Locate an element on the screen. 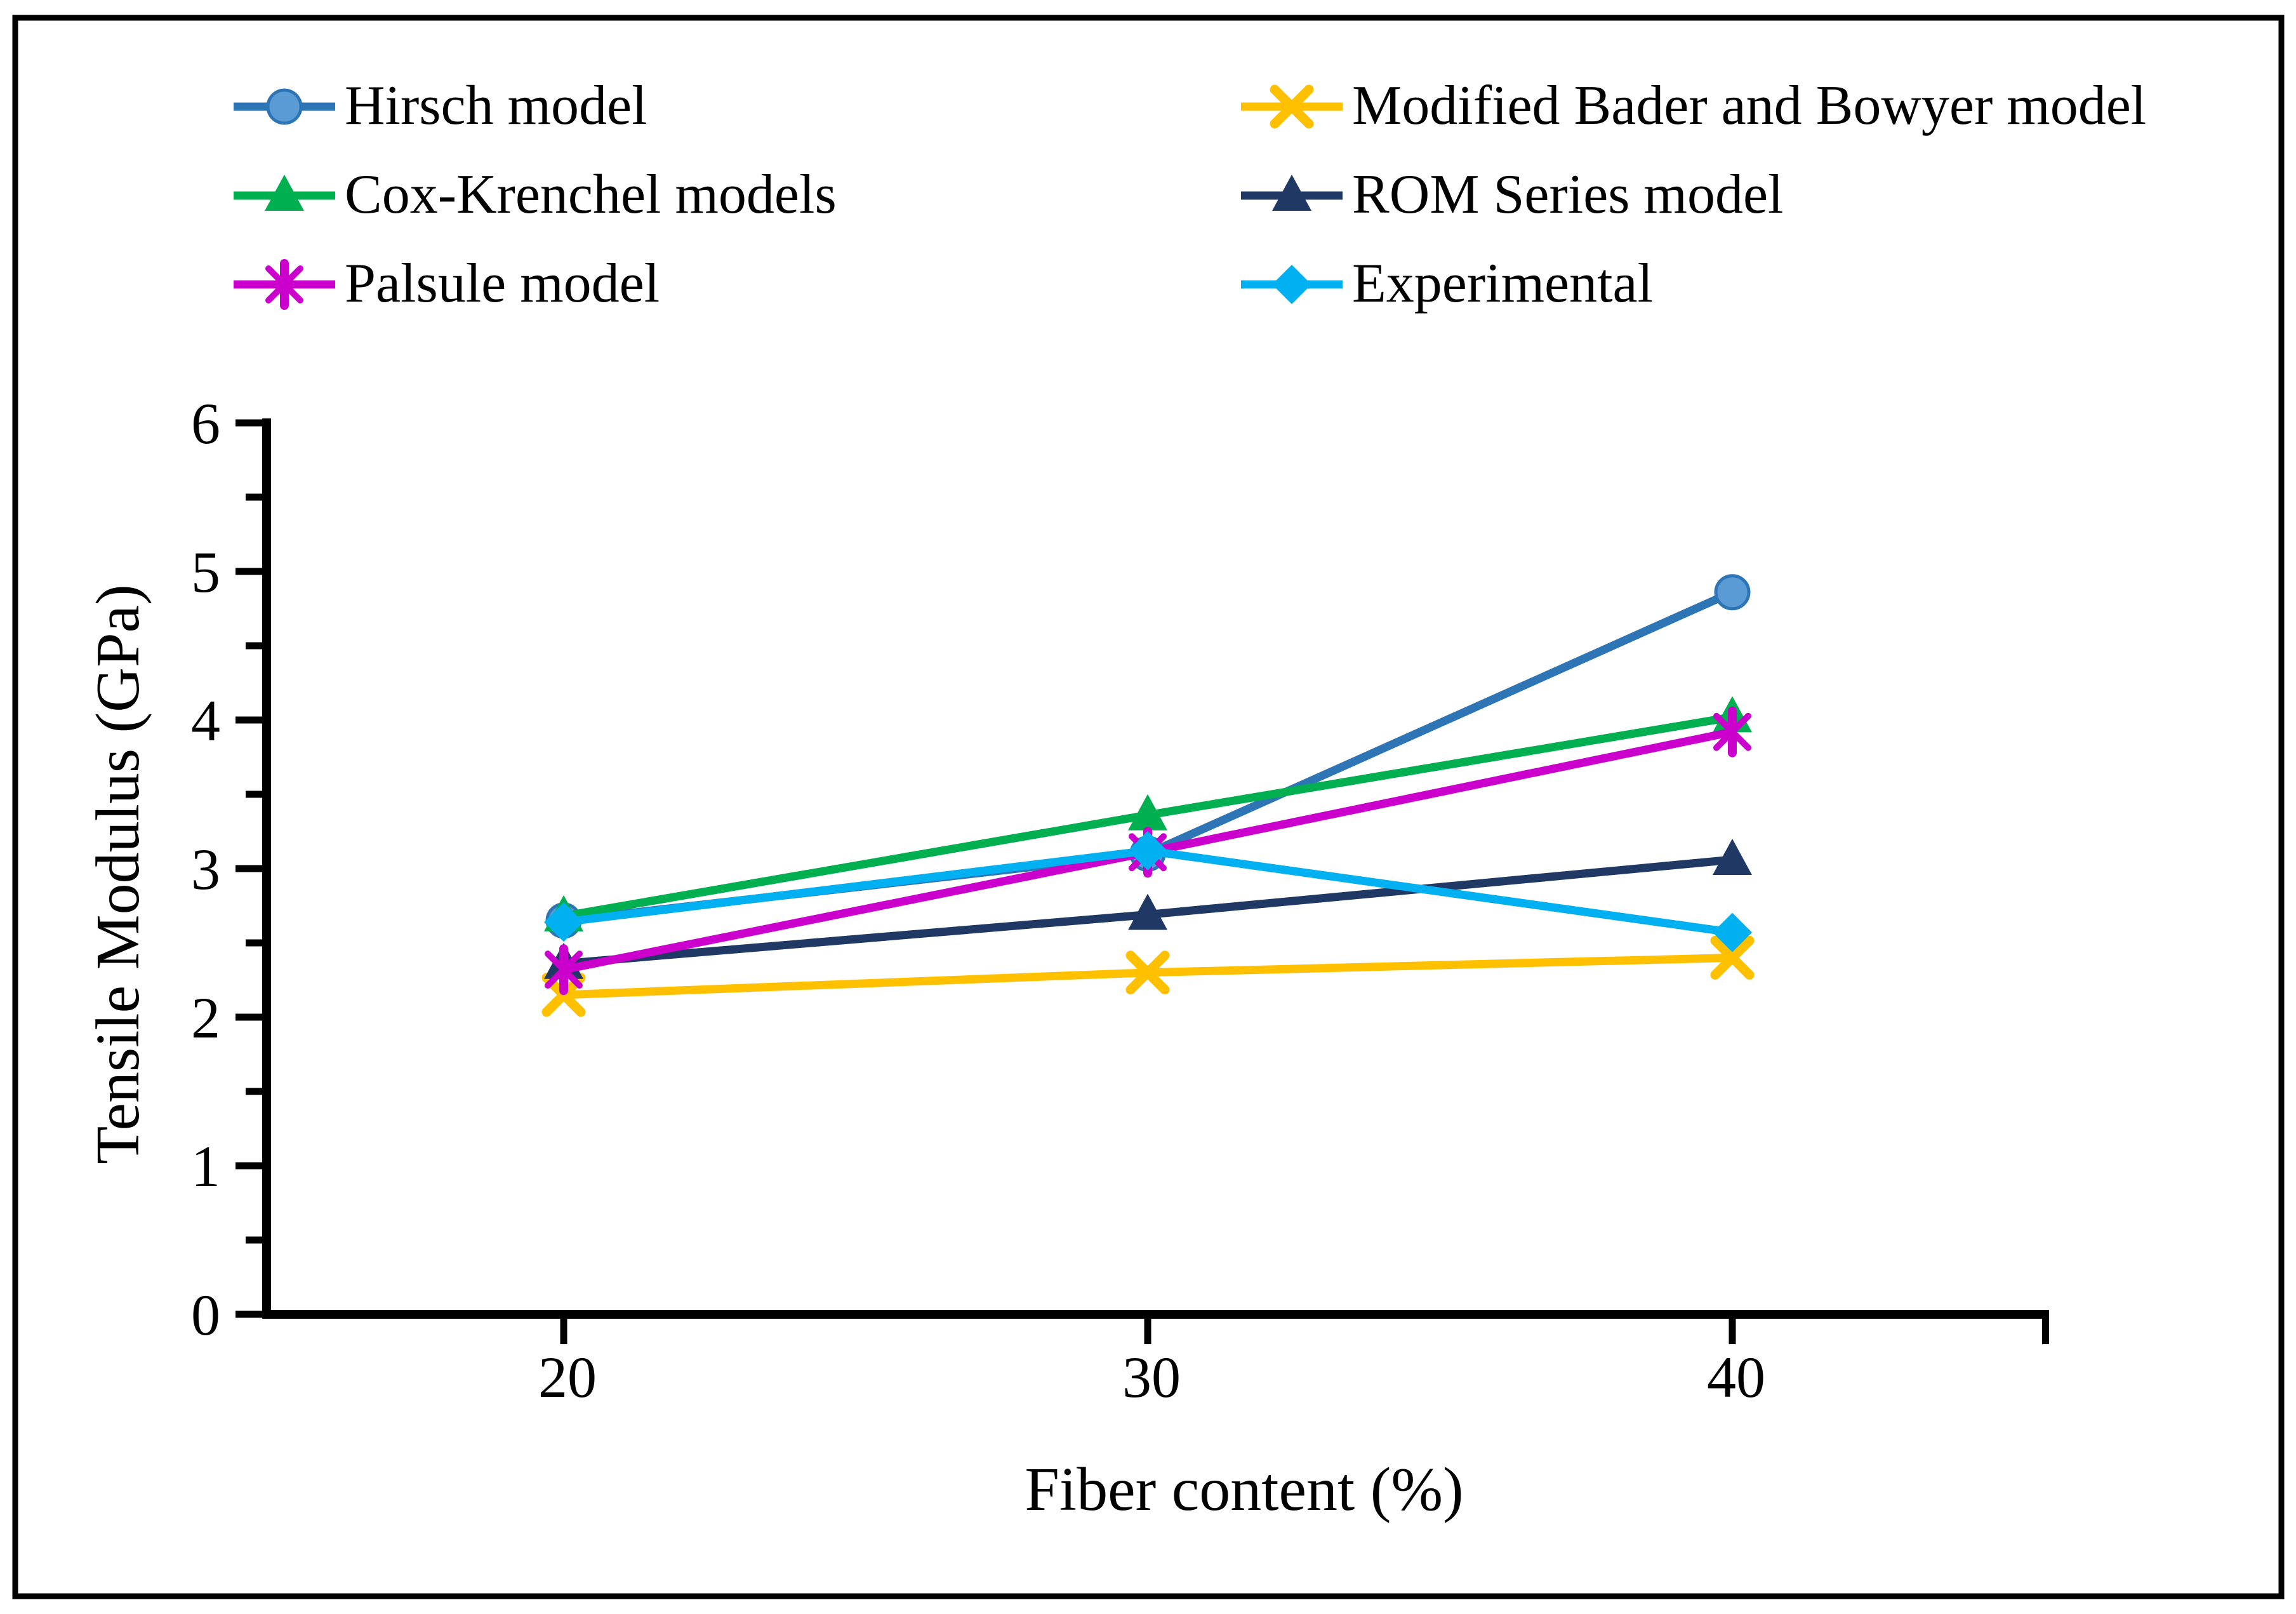 The width and height of the screenshot is (2296, 1614). legend-label-hirsch-model: Hirsch model is located at coordinates (496, 106).